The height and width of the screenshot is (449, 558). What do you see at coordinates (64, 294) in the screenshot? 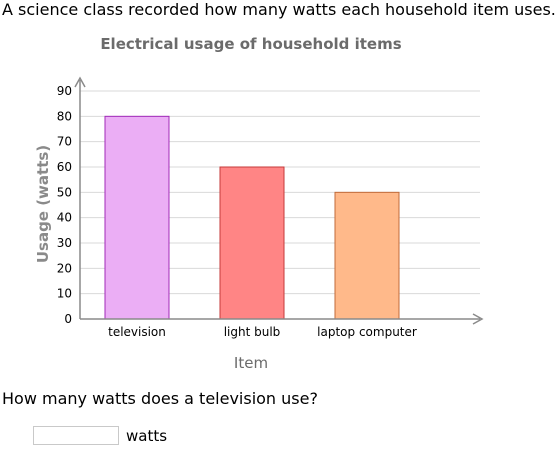
I see `y-tick-label: 10` at bounding box center [64, 294].